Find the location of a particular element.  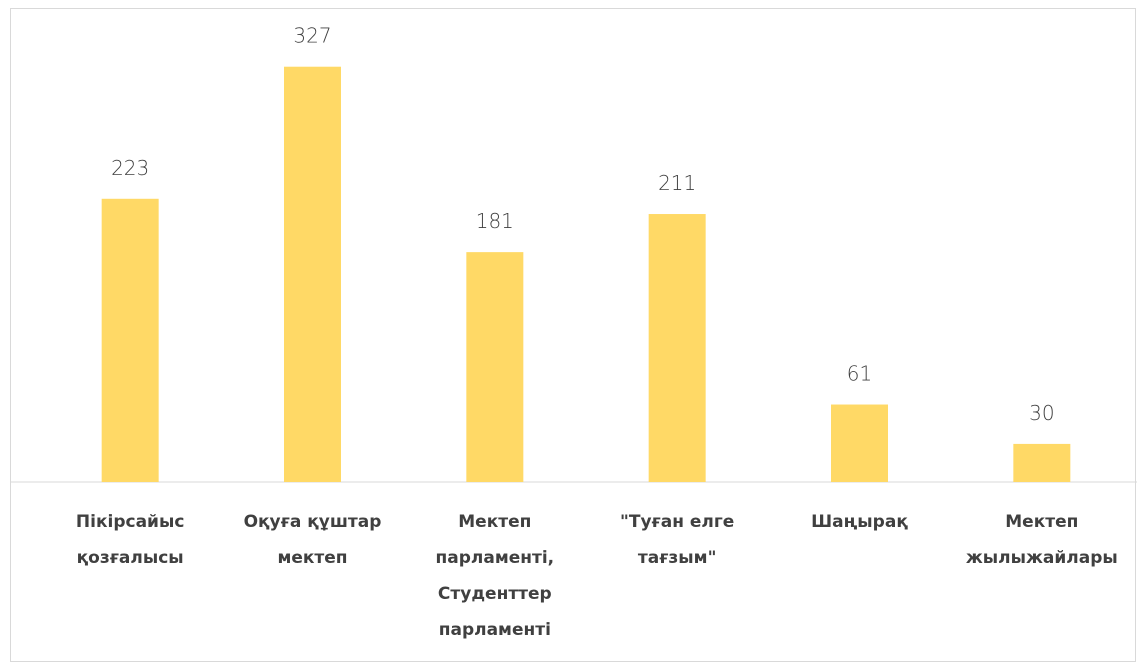

x-tick-label: Мектеп парламенті, Студенттер парламенті is located at coordinates (495, 576).